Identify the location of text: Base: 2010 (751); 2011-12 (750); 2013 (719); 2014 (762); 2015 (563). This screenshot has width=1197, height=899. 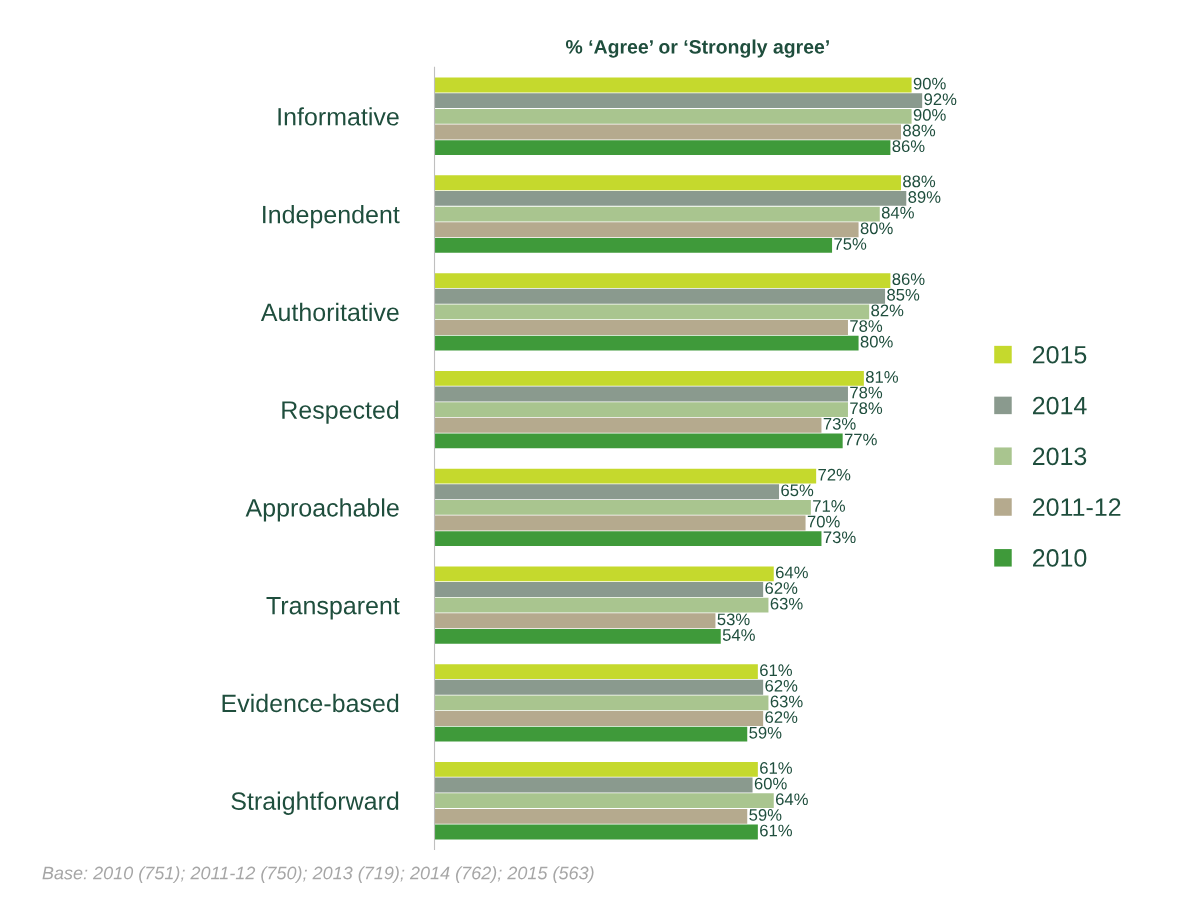
(318, 874).